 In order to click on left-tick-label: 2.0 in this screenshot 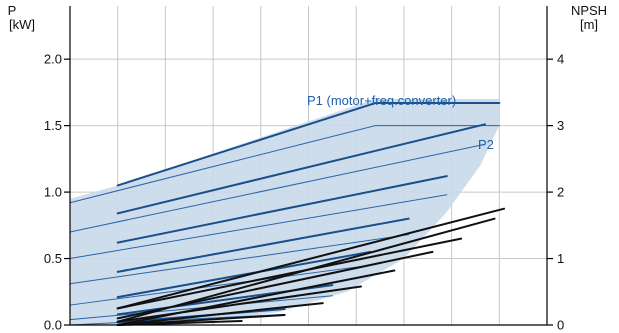, I will do `click(53, 59)`.